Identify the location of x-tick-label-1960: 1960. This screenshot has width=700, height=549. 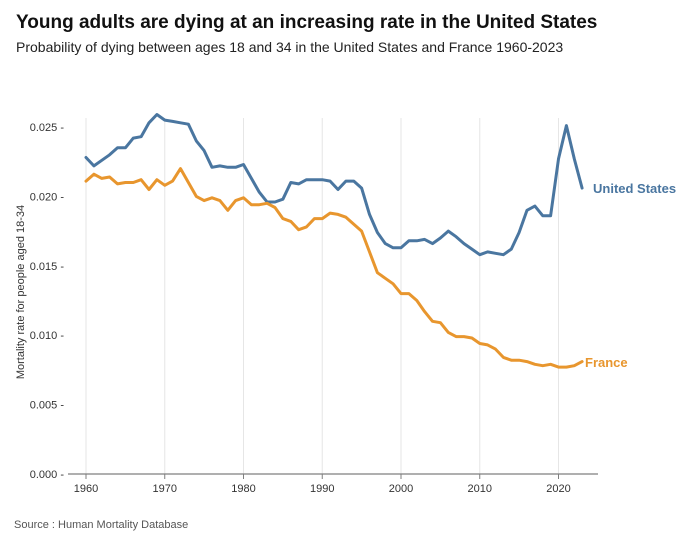
(86, 489).